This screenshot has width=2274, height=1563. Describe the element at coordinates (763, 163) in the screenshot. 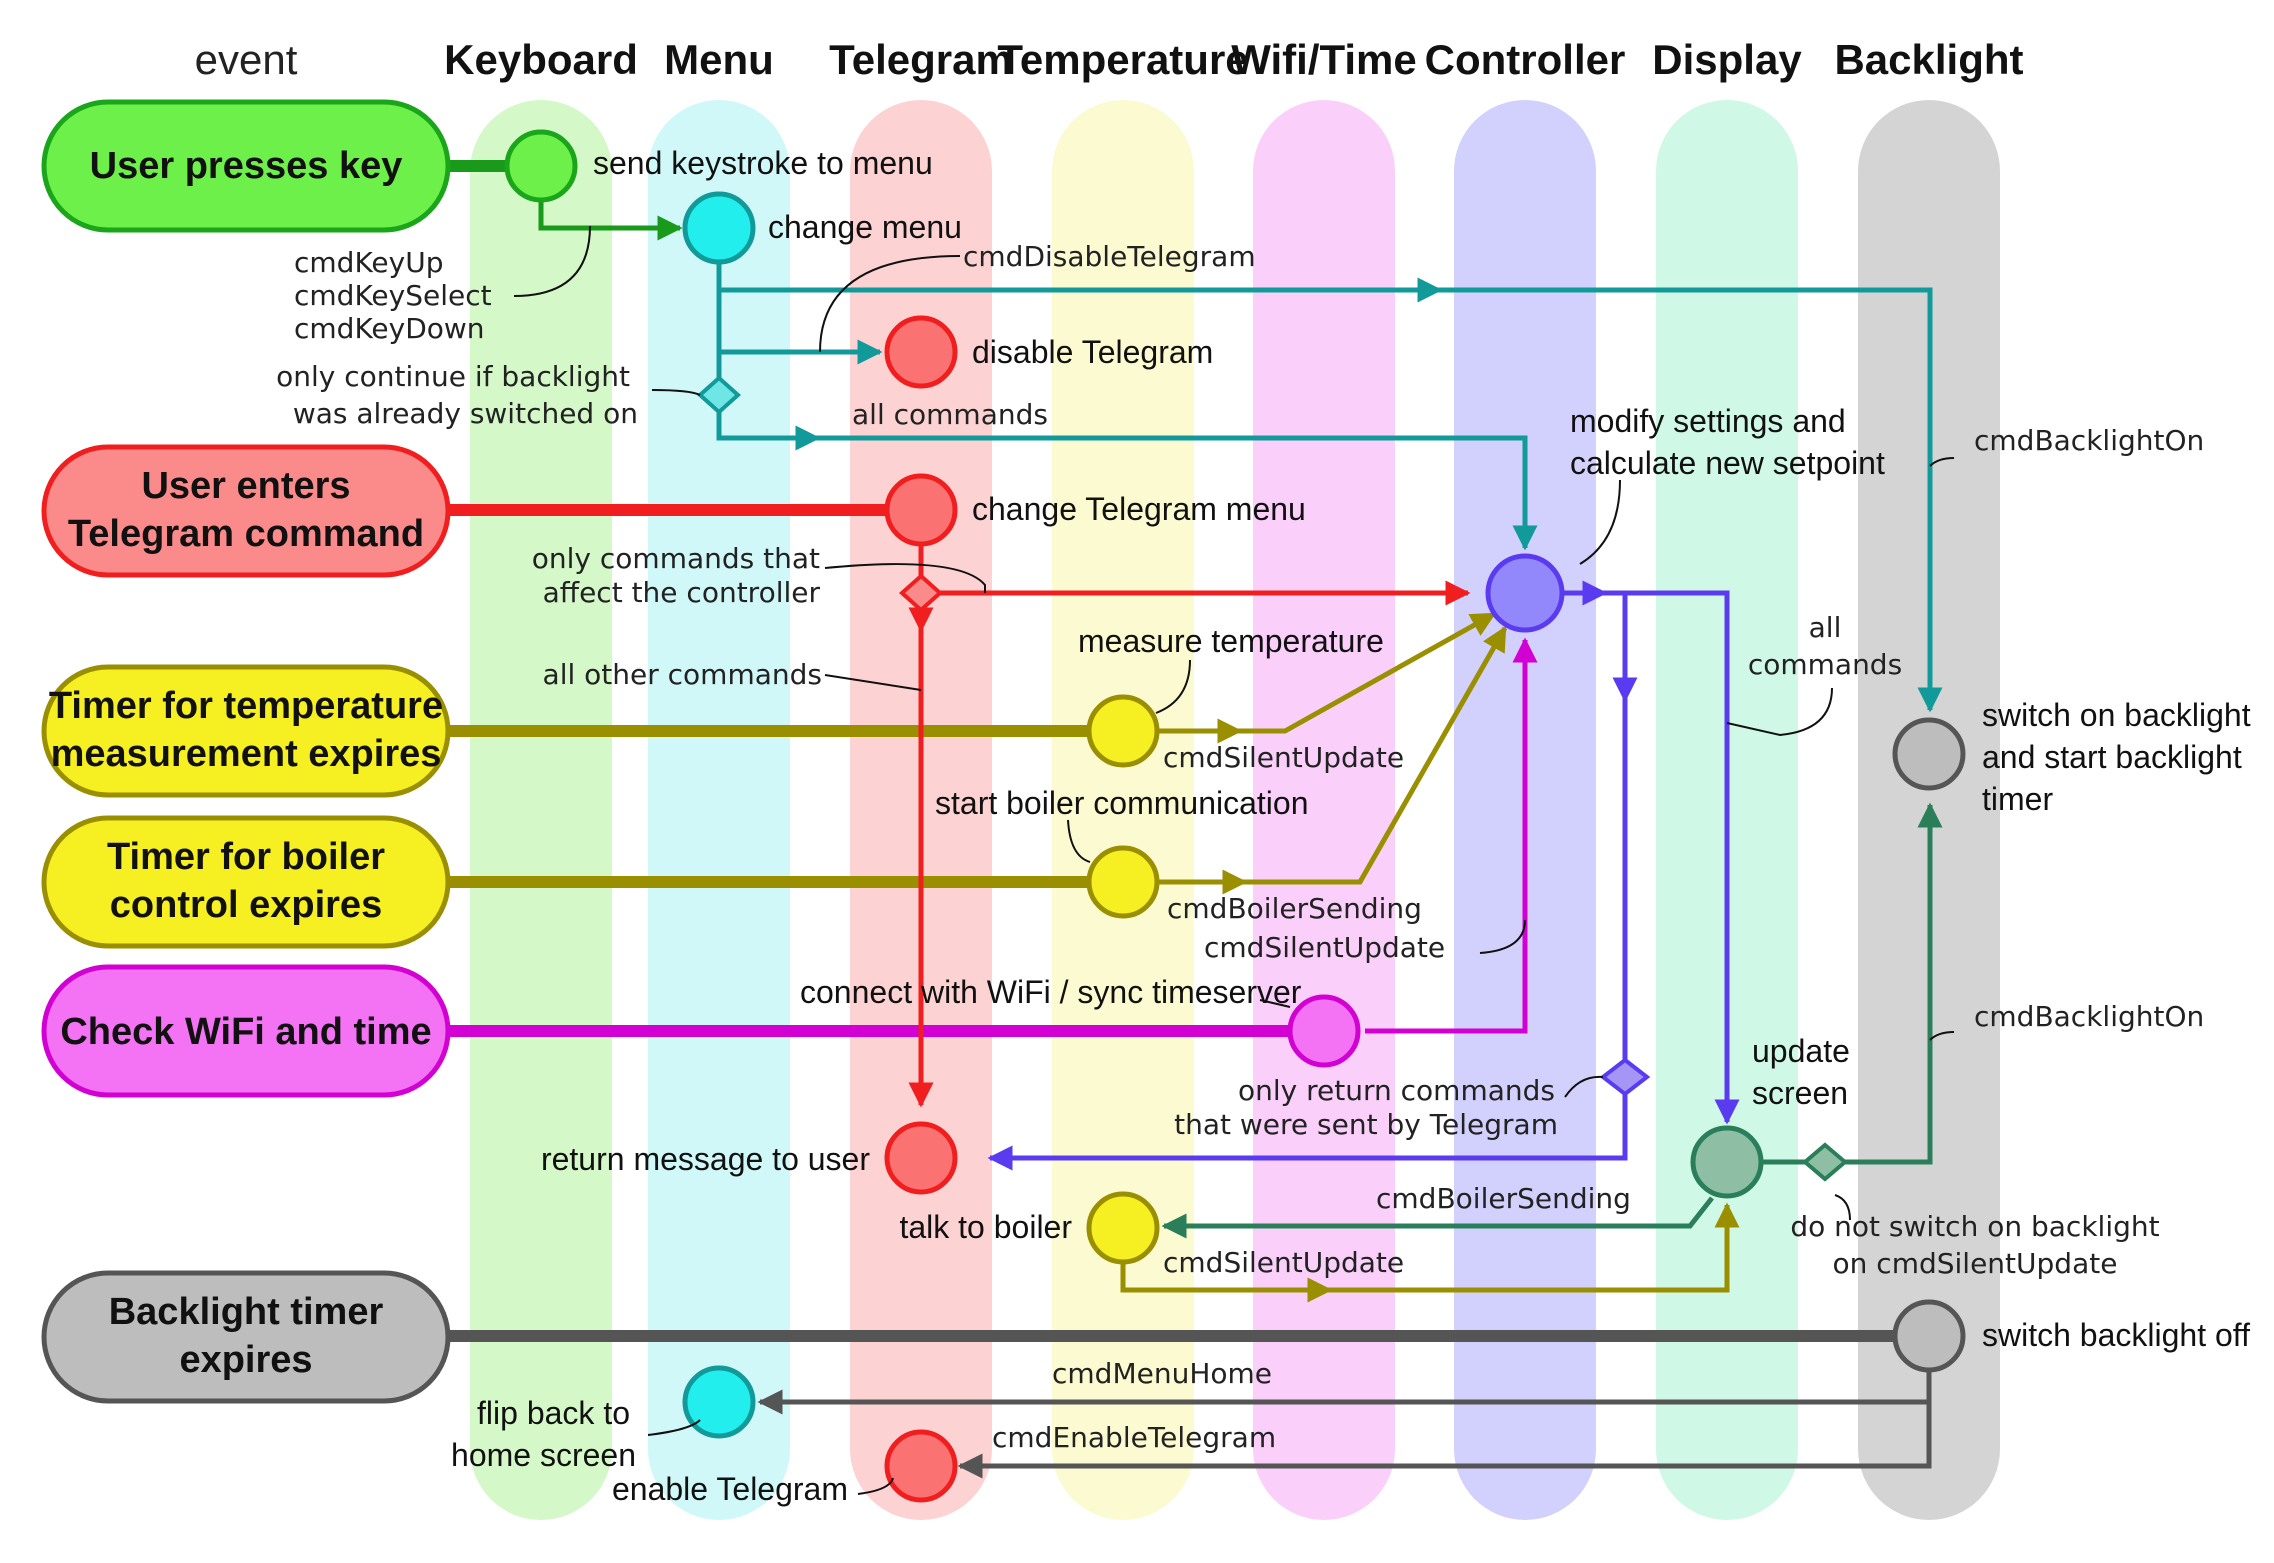

I see `label-send-keystroke: send keystroke to menu` at that location.